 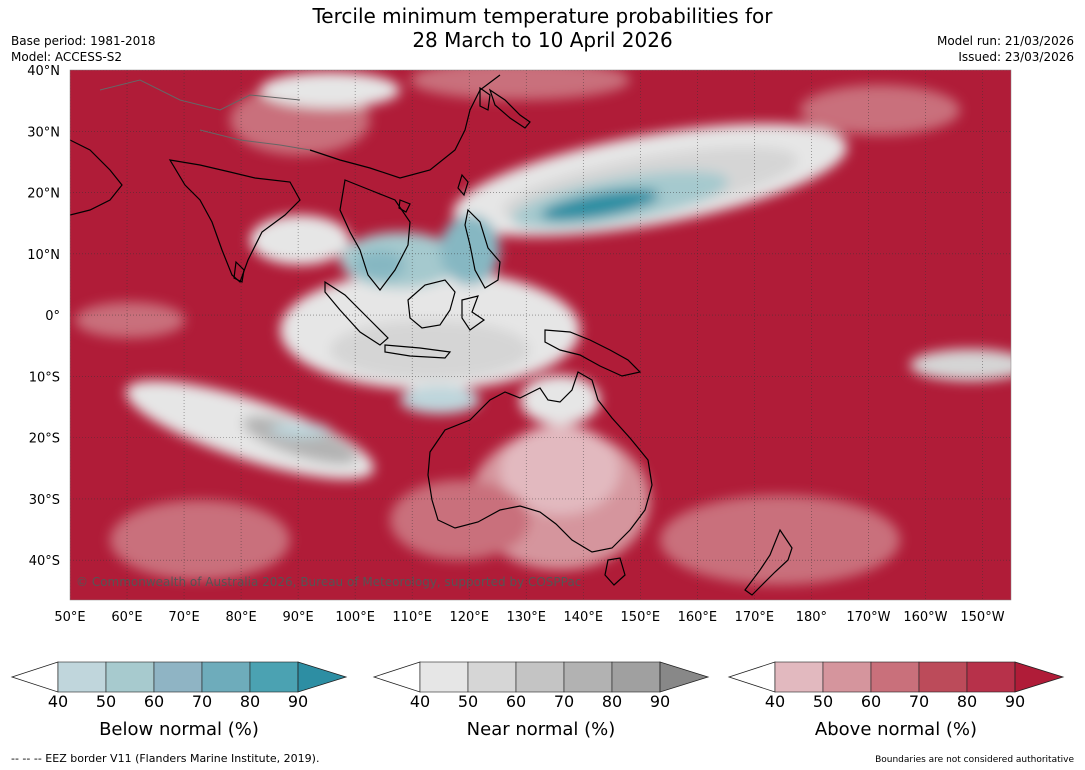 I want to click on lat-label: 30°S, so click(x=44, y=500).